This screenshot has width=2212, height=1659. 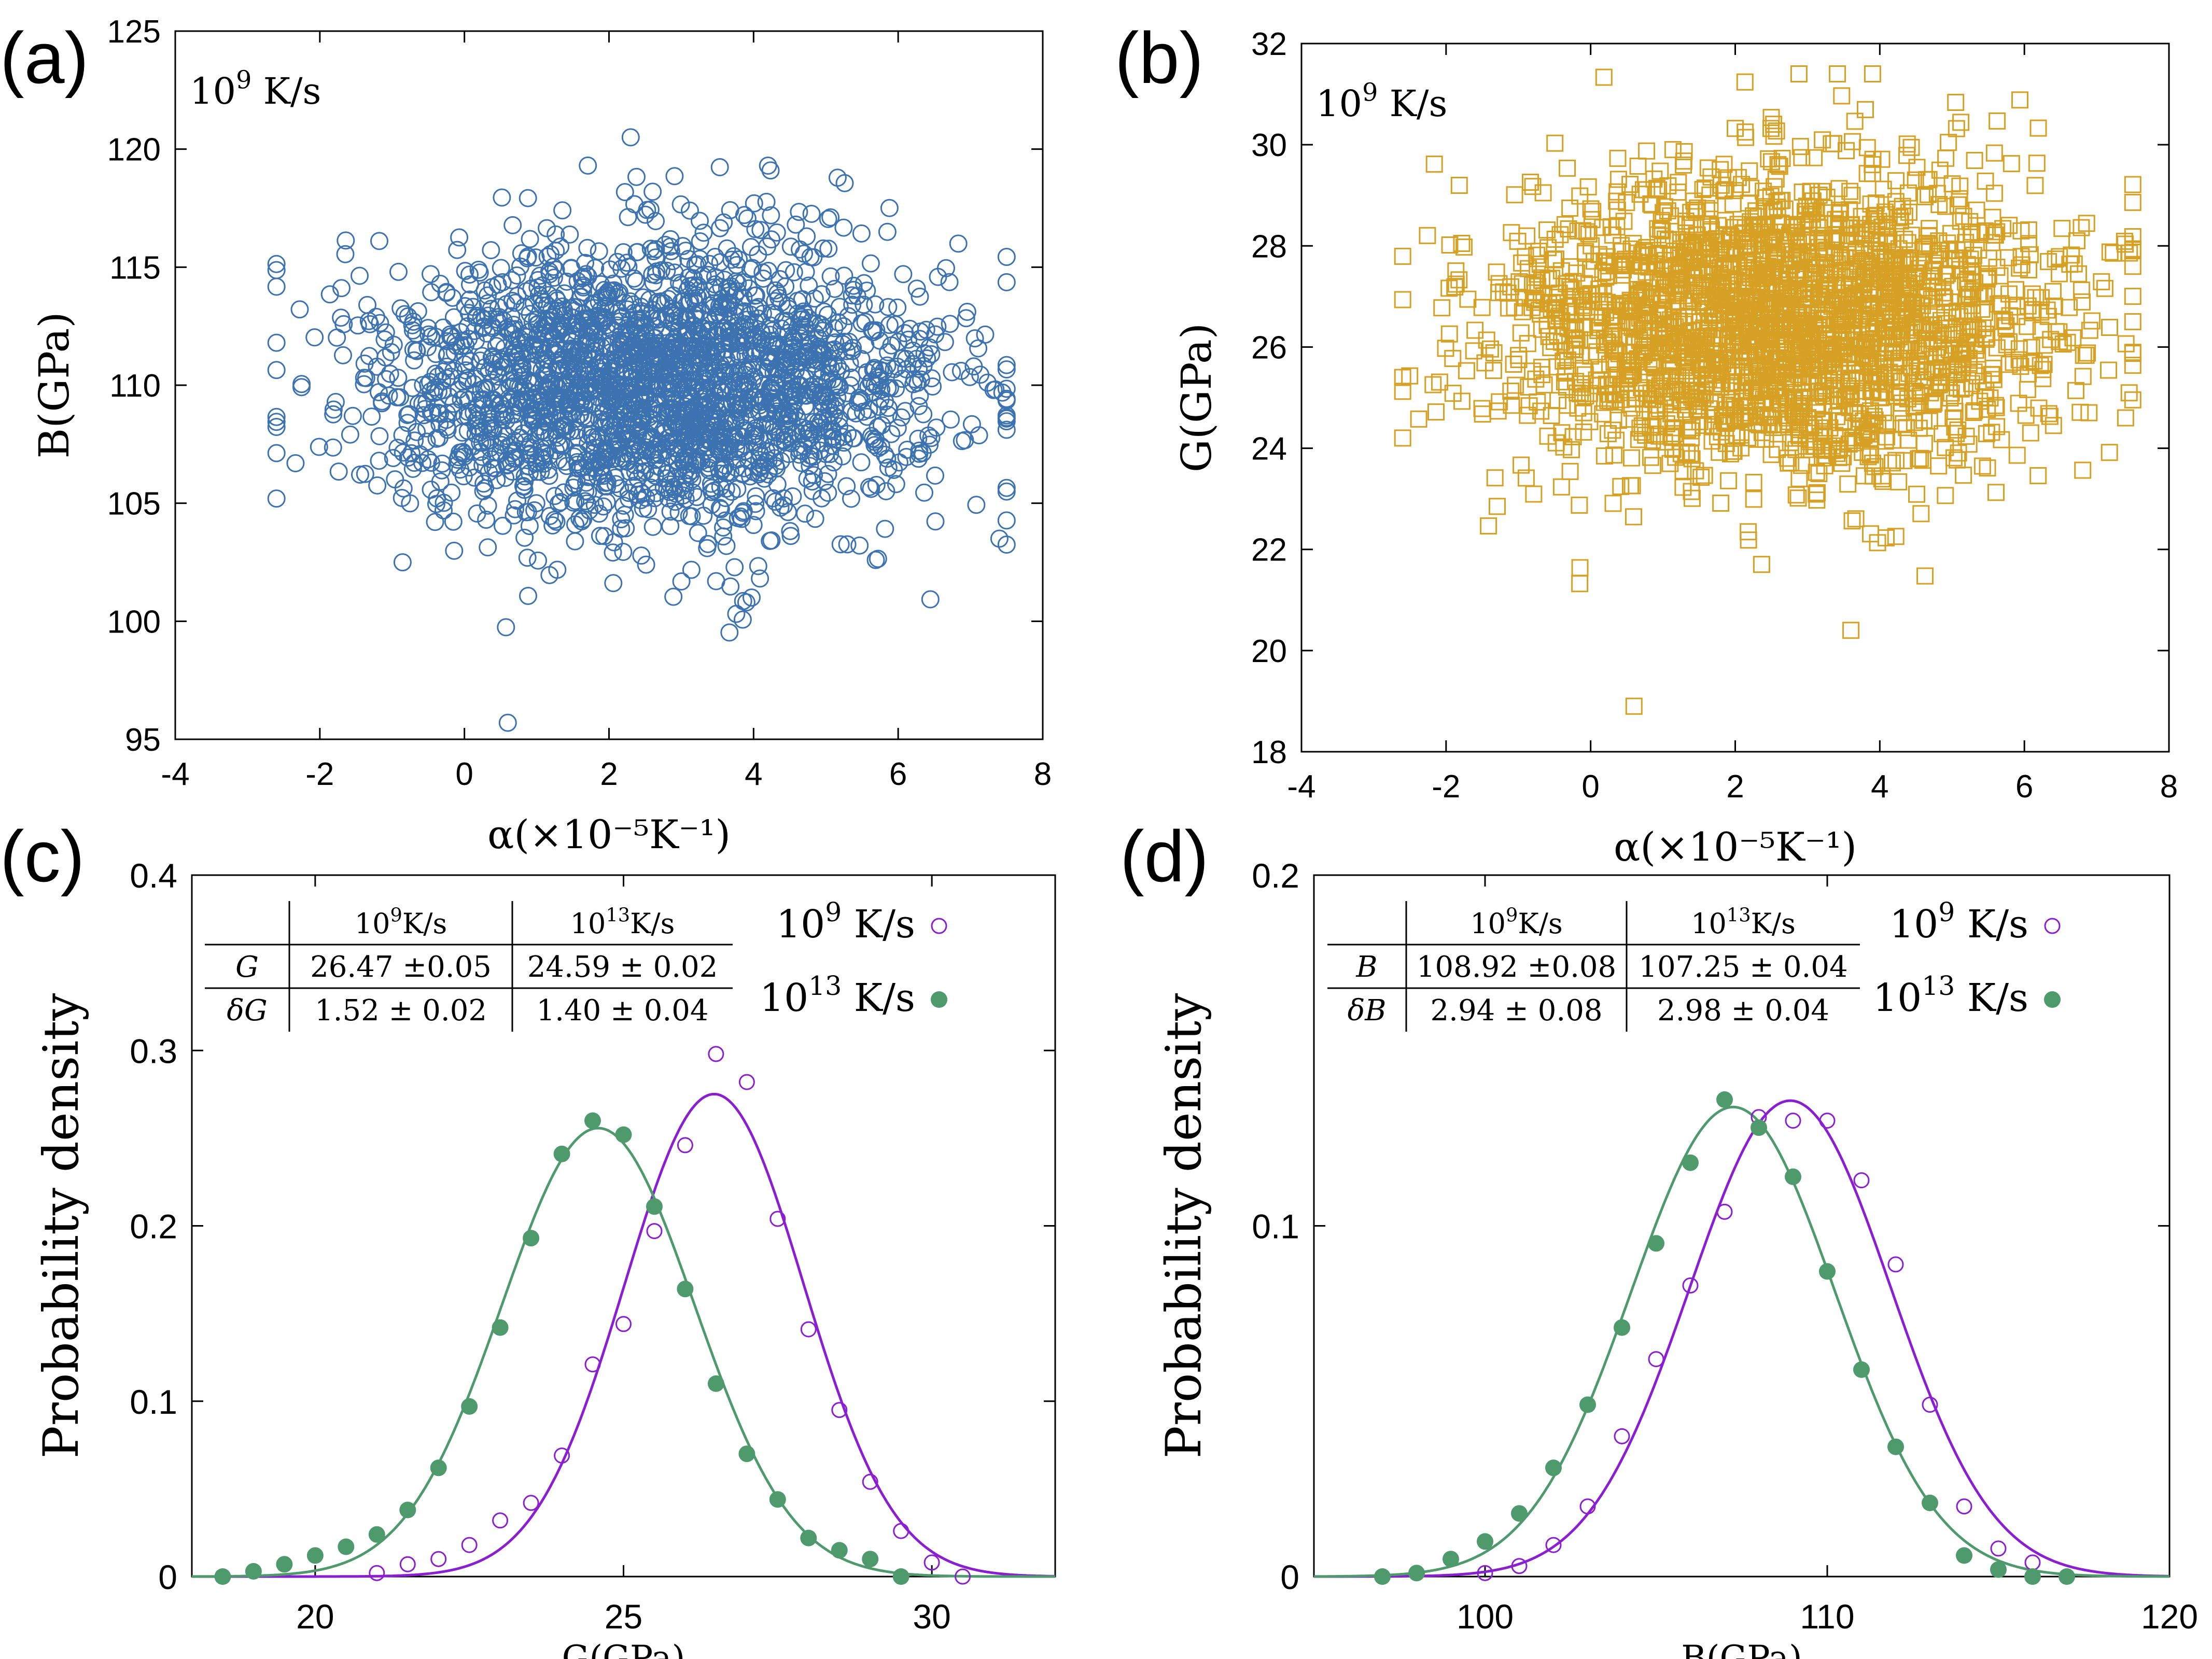 I want to click on panel-label-b: (b), so click(x=1159, y=58).